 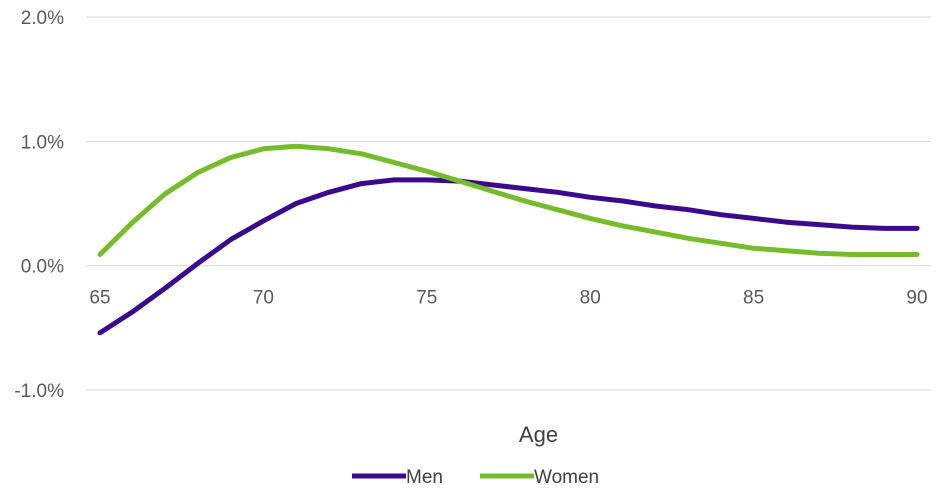 What do you see at coordinates (42, 18) in the screenshot?
I see `y-tick-label: 2.0%` at bounding box center [42, 18].